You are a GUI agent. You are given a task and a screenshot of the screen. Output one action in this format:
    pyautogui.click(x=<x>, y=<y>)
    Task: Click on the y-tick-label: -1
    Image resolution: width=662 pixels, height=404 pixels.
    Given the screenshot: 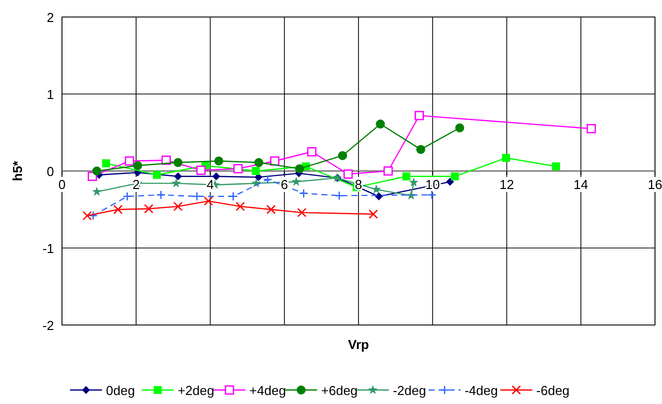 What is the action you would take?
    pyautogui.click(x=48, y=248)
    